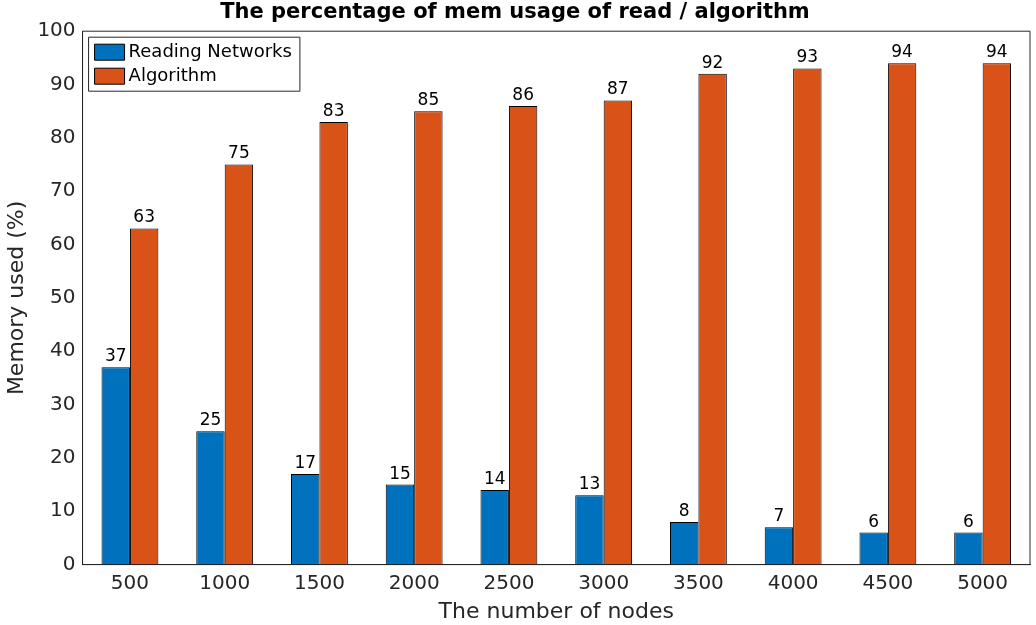 This screenshot has width=1036, height=625. Describe the element at coordinates (63, 296) in the screenshot. I see `y-tick-label: 50` at that location.